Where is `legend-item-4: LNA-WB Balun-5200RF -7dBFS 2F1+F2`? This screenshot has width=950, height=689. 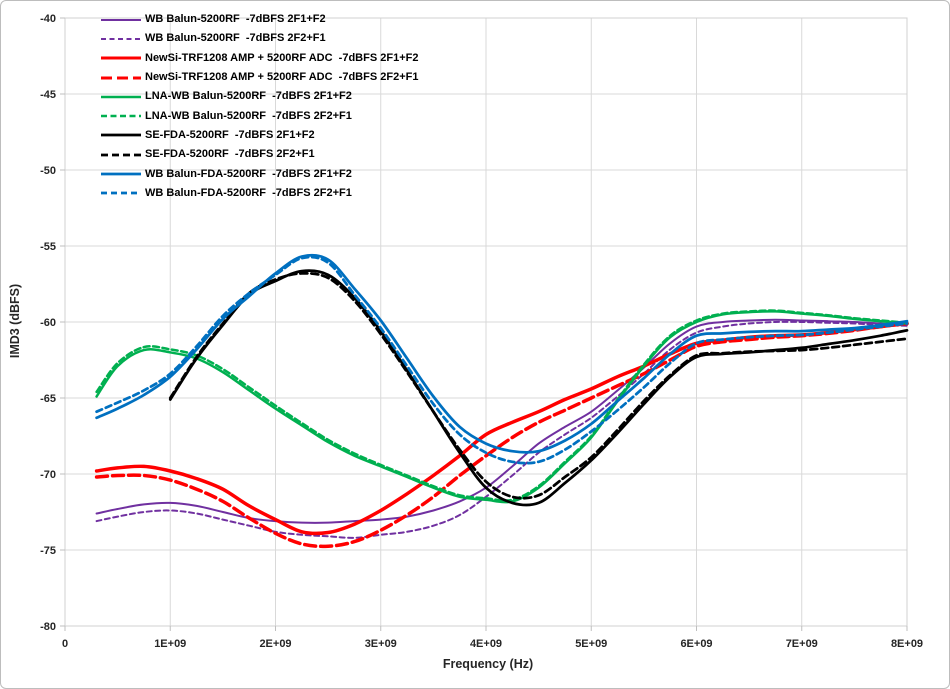
legend-item-4: LNA-WB Balun-5200RF -7dBFS 2F1+F2 is located at coordinates (259, 96).